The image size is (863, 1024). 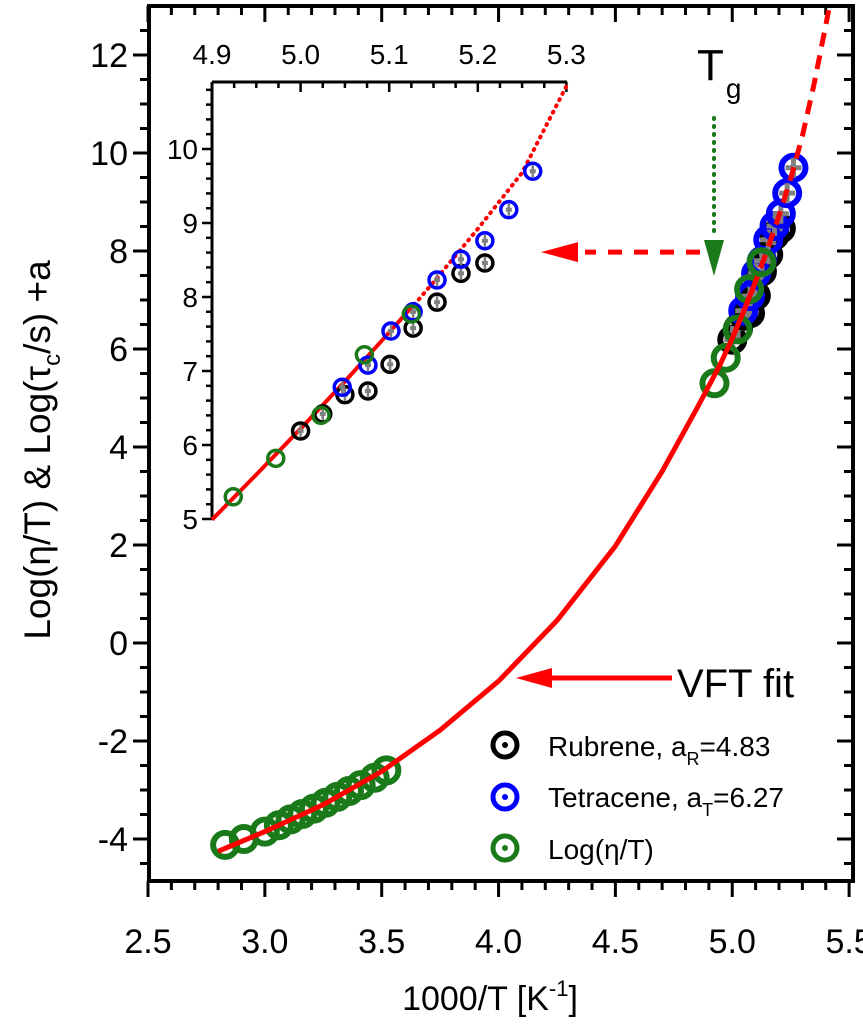 What do you see at coordinates (109, 154) in the screenshot?
I see `y-tick-label: 10` at bounding box center [109, 154].